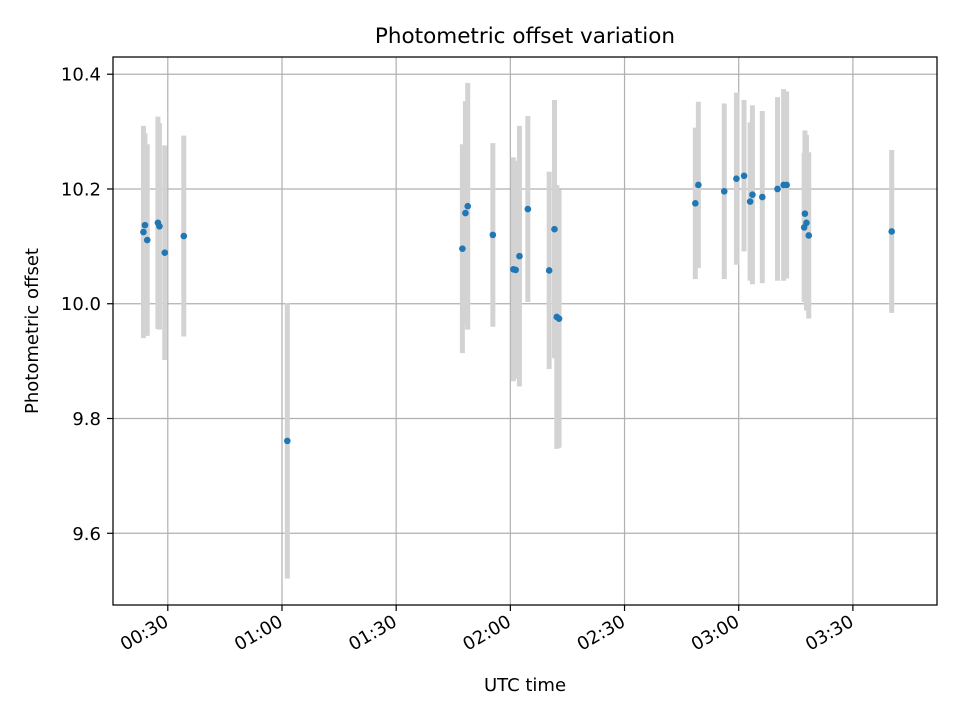 The width and height of the screenshot is (960, 720). What do you see at coordinates (525, 36) in the screenshot?
I see `chart-title: Photometric offset variation` at bounding box center [525, 36].